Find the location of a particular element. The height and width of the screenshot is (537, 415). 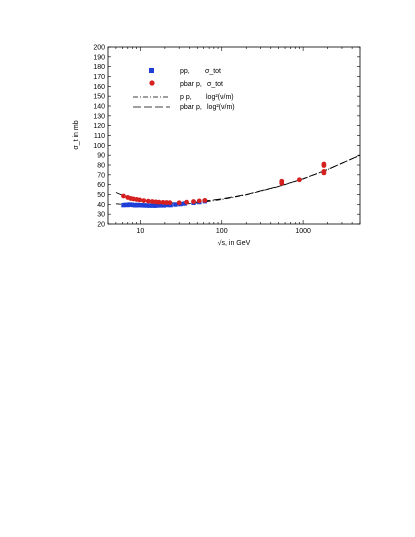

legend-marker-pp is located at coordinates (151, 70).